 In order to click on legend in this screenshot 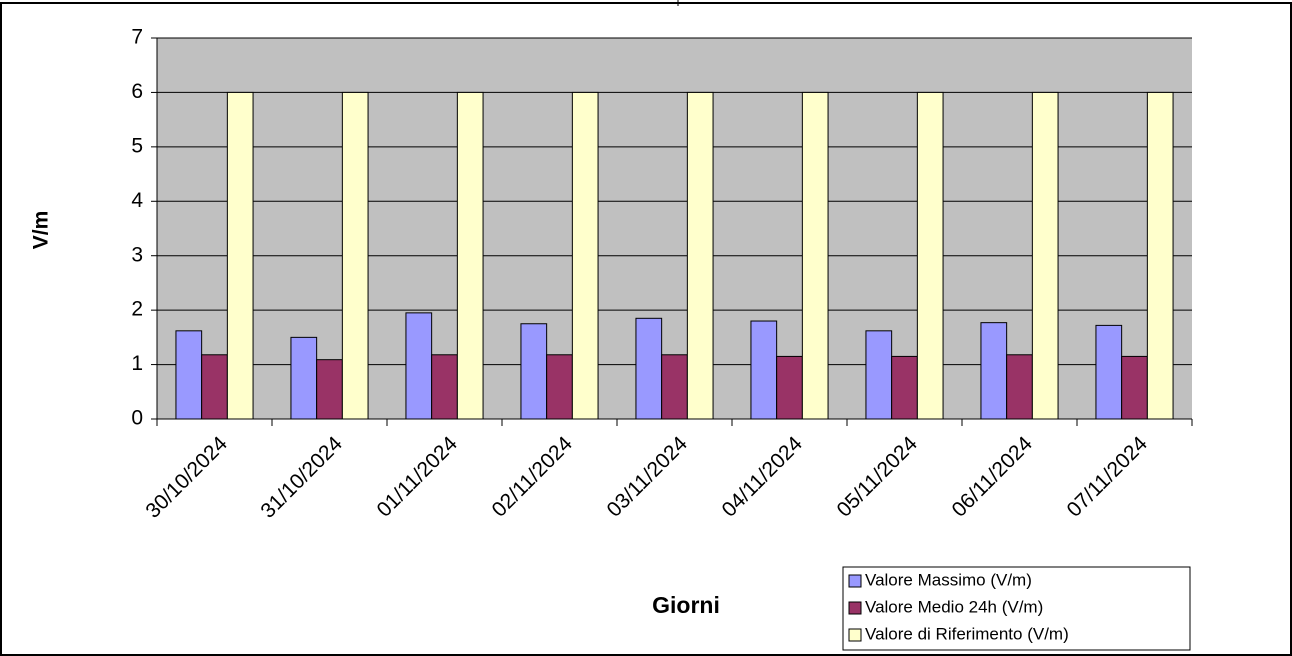, I will do `click(1016, 608)`.